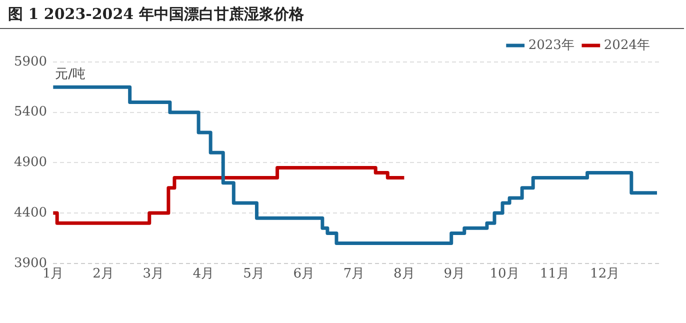 The width and height of the screenshot is (686, 323). What do you see at coordinates (253, 274) in the screenshot?
I see `x-tick-label: 5月` at bounding box center [253, 274].